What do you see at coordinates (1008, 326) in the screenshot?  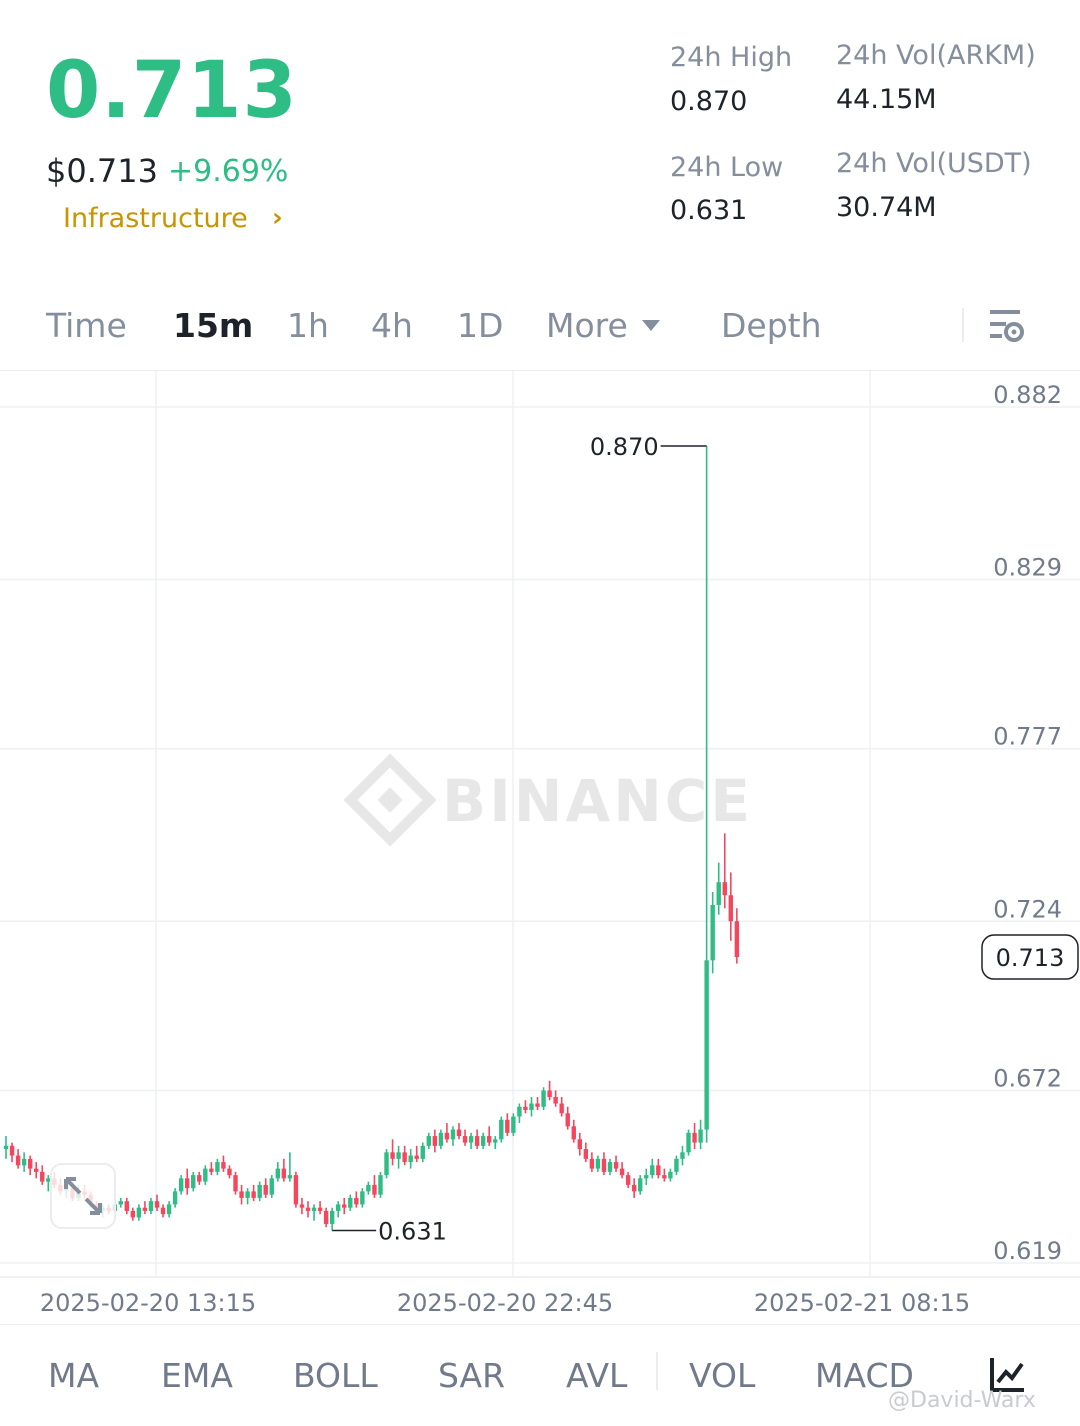 I see `chart-settings-icon` at bounding box center [1008, 326].